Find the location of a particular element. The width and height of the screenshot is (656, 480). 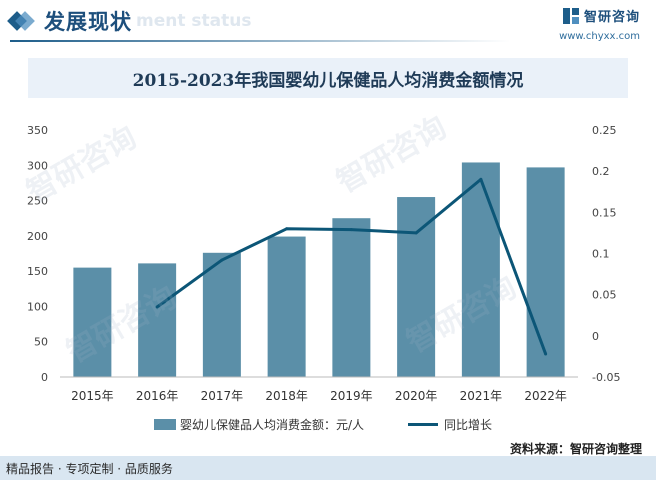

x-tick-label: 2021年 is located at coordinates (481, 396).